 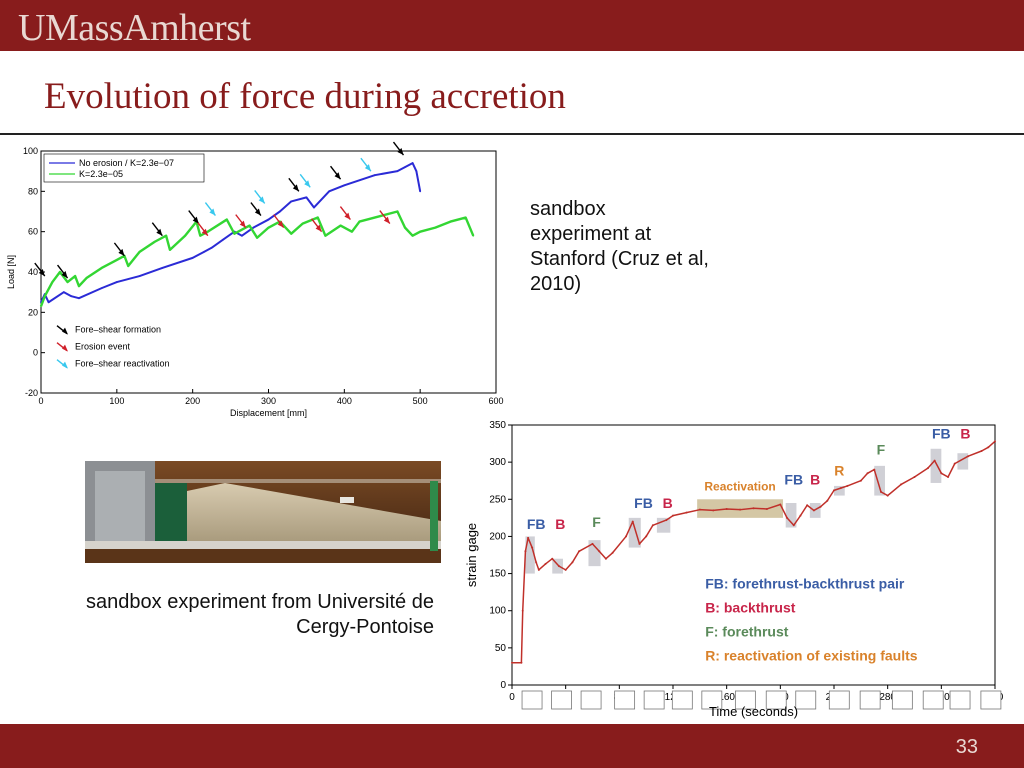 What do you see at coordinates (503, 685) in the screenshot?
I see `y-tick-label: 0` at bounding box center [503, 685].